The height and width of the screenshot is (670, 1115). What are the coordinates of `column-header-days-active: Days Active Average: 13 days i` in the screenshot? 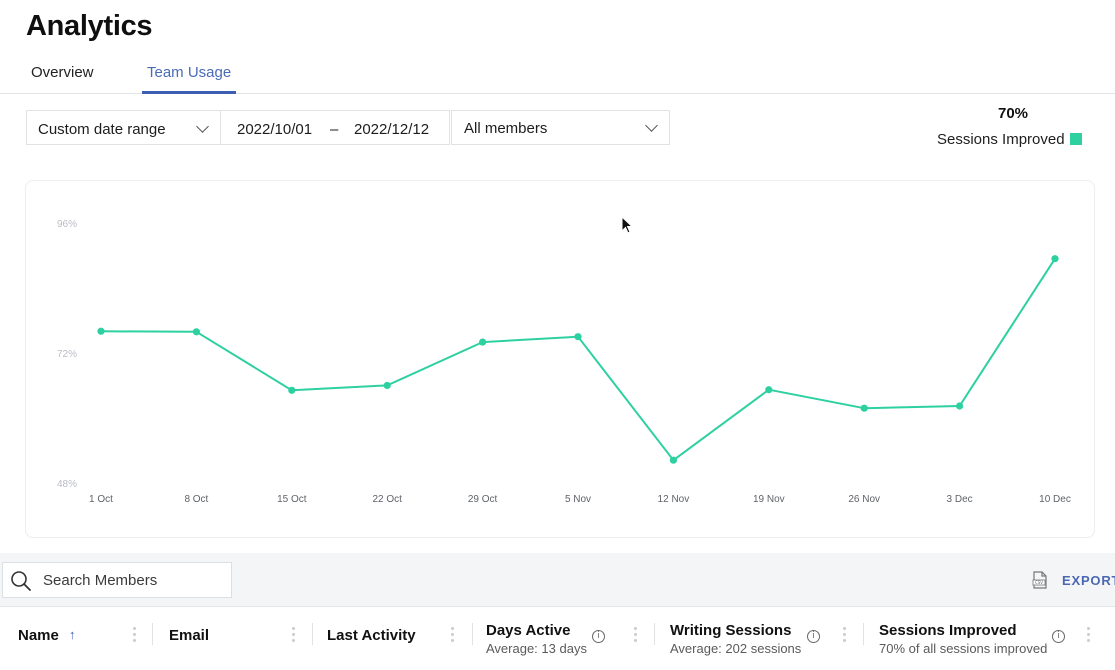 It's located at (563, 638).